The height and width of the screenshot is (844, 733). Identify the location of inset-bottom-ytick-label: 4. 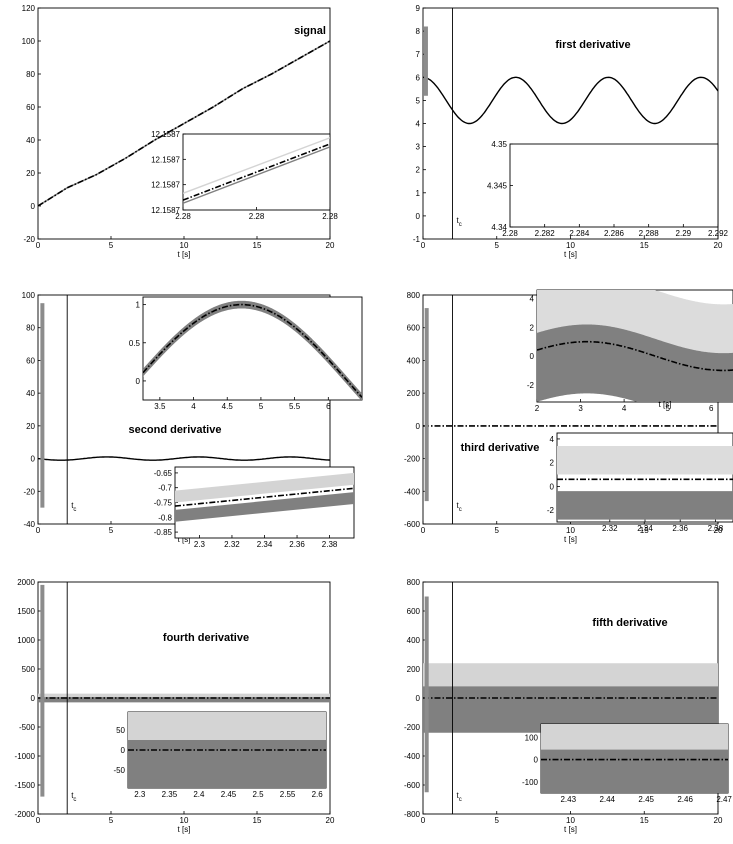
(552, 439).